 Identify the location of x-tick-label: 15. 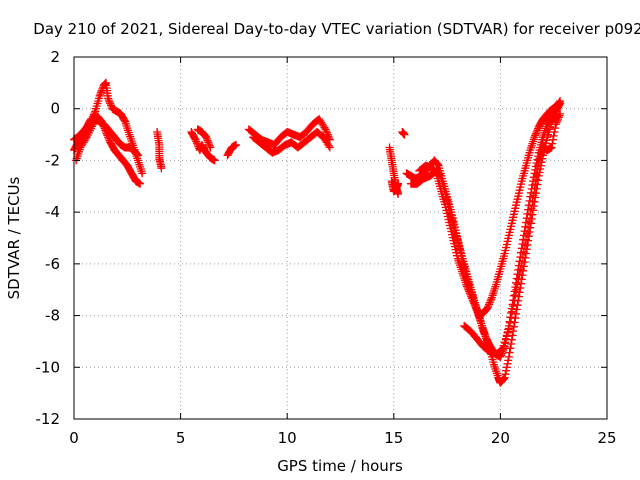
(393, 438).